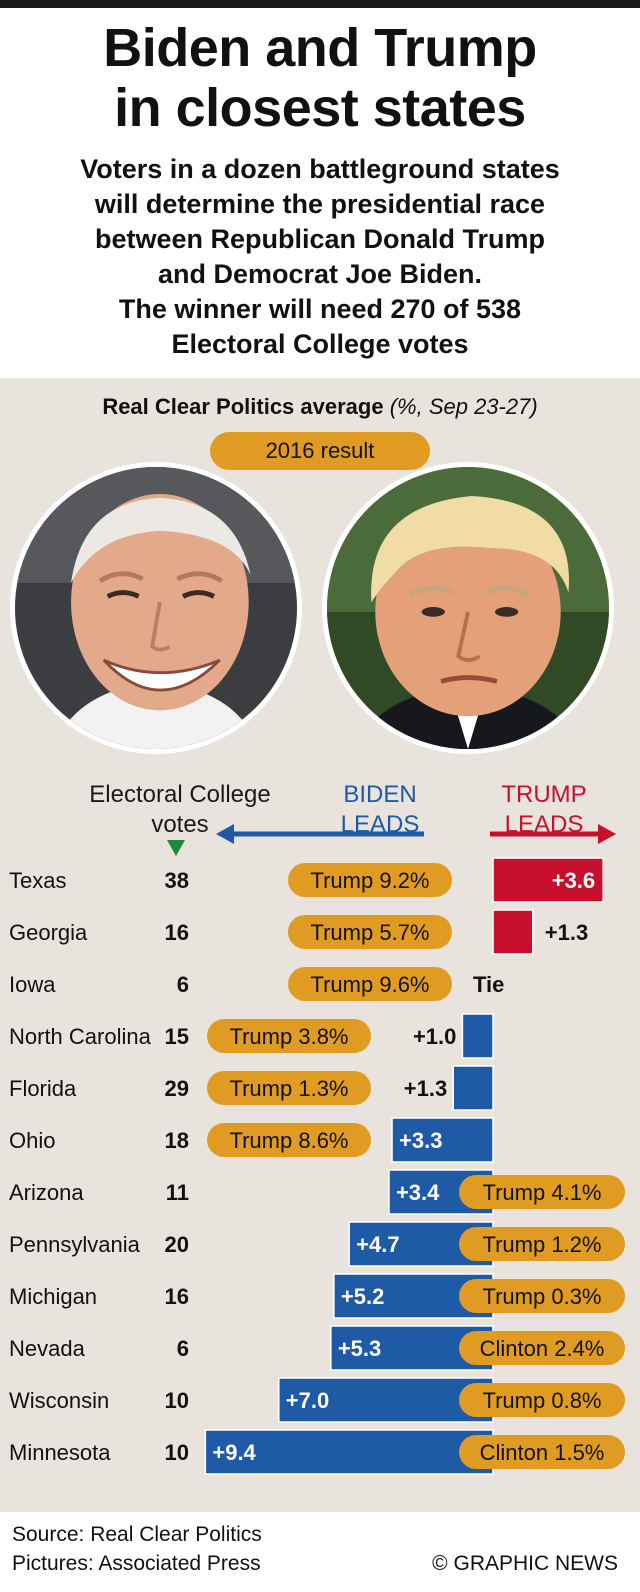 The width and height of the screenshot is (640, 1592). Describe the element at coordinates (177, 1140) in the screenshot. I see `electoral-votes-label: 18` at that location.